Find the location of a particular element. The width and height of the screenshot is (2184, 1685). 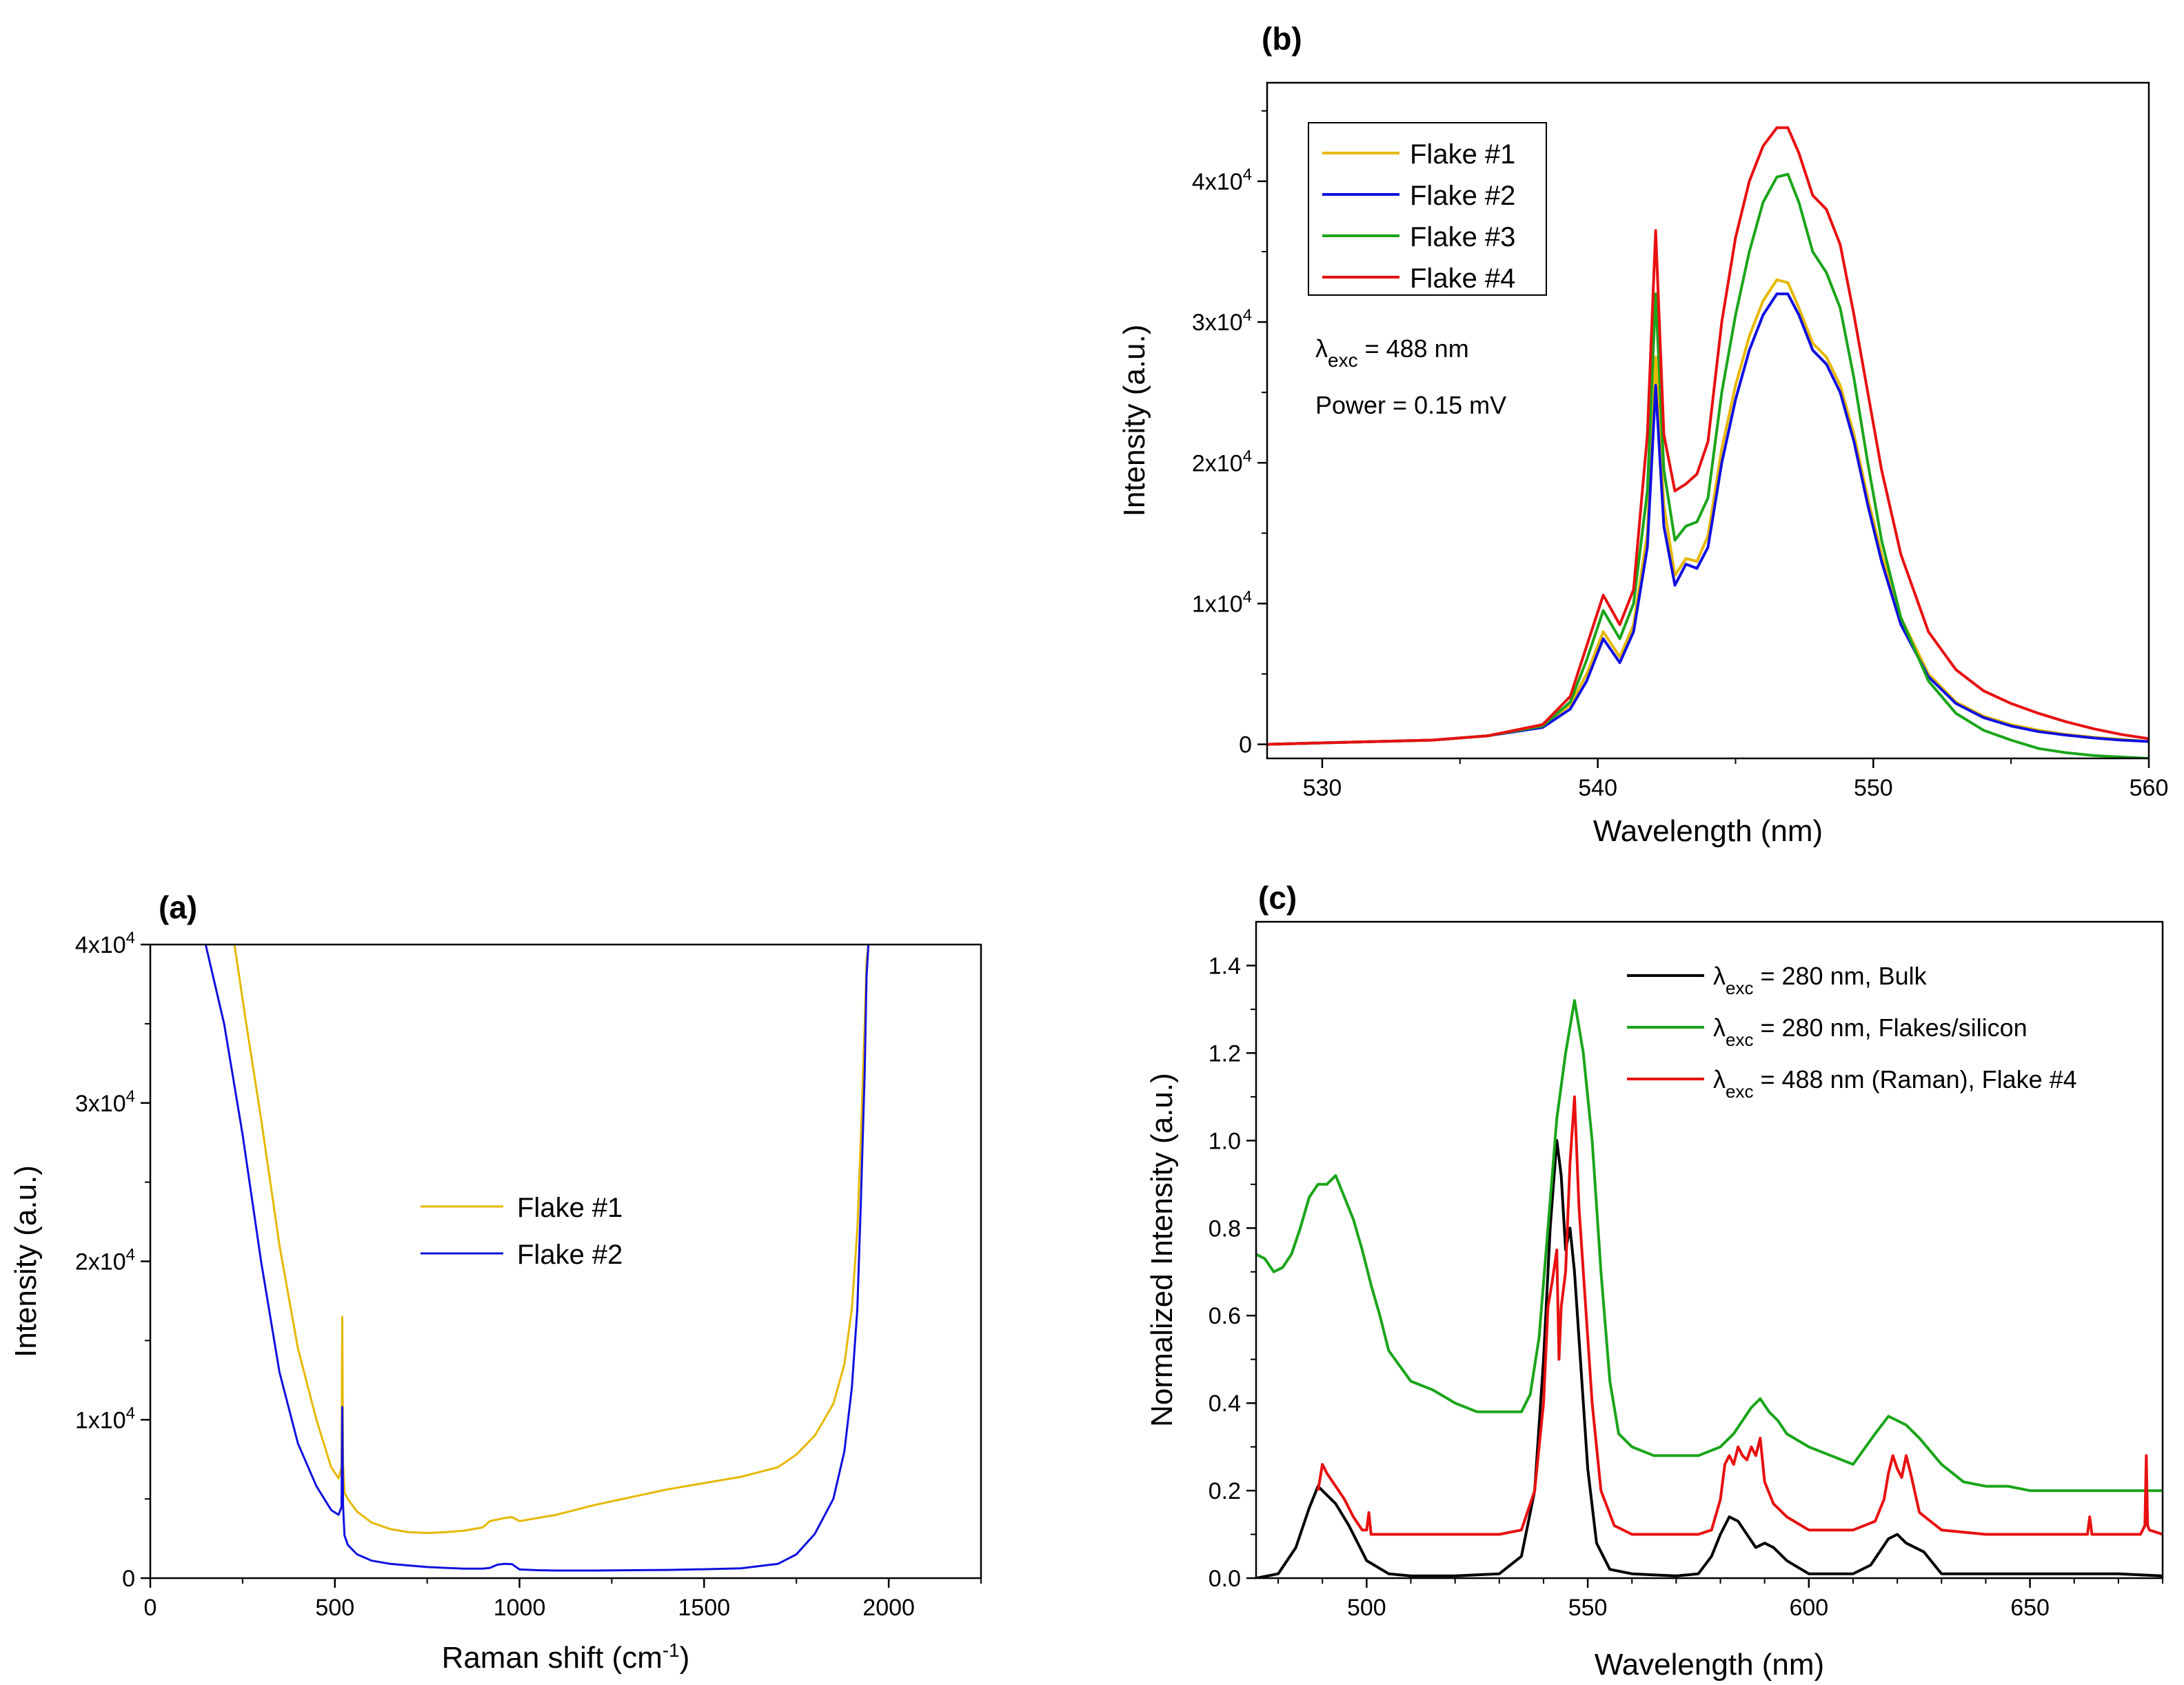

y-tick-main: 1.2 is located at coordinates (1225, 1053).